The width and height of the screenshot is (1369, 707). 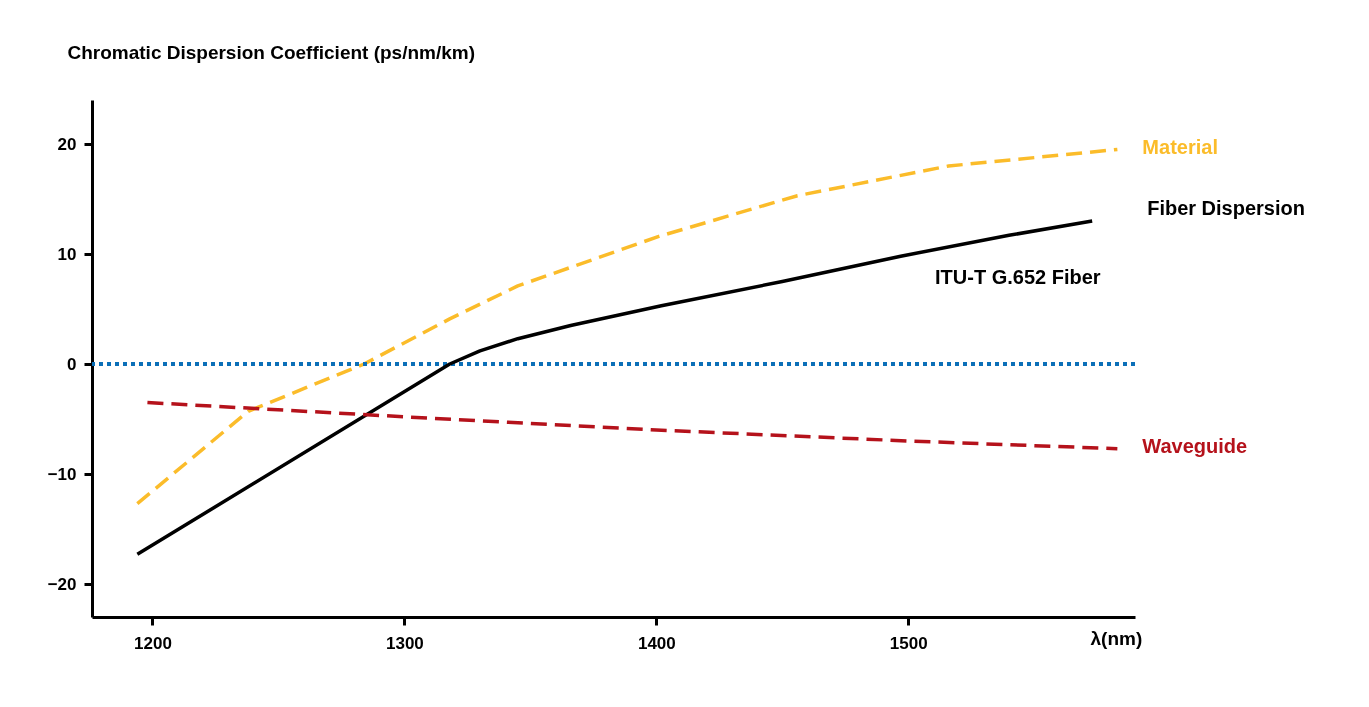 What do you see at coordinates (271, 52) in the screenshot?
I see `y-axis-title: Chromatic Dispersion Coefficient (ps/nm/km)` at bounding box center [271, 52].